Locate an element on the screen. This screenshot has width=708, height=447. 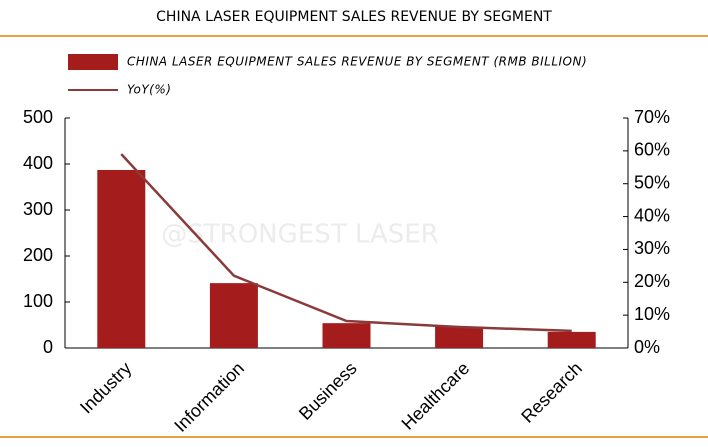
y2-tick-label: 10% is located at coordinates (652, 314).